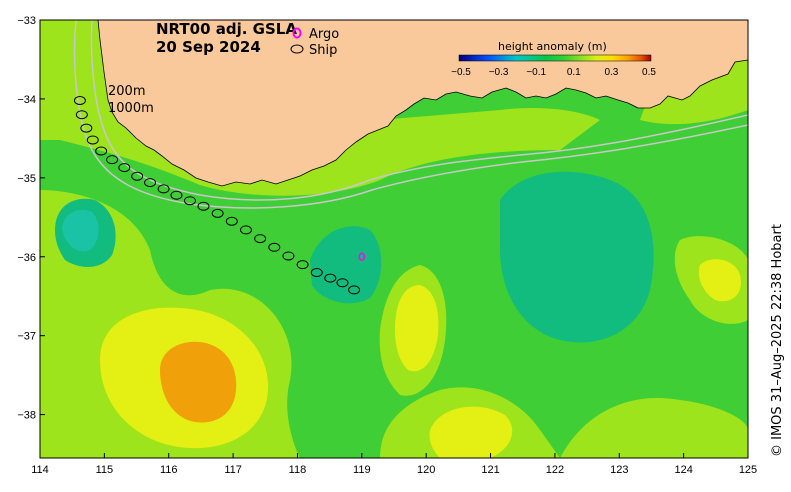 The image size is (791, 492). Describe the element at coordinates (461, 72) in the screenshot. I see `colorbar-tick-label: −0.5` at that location.